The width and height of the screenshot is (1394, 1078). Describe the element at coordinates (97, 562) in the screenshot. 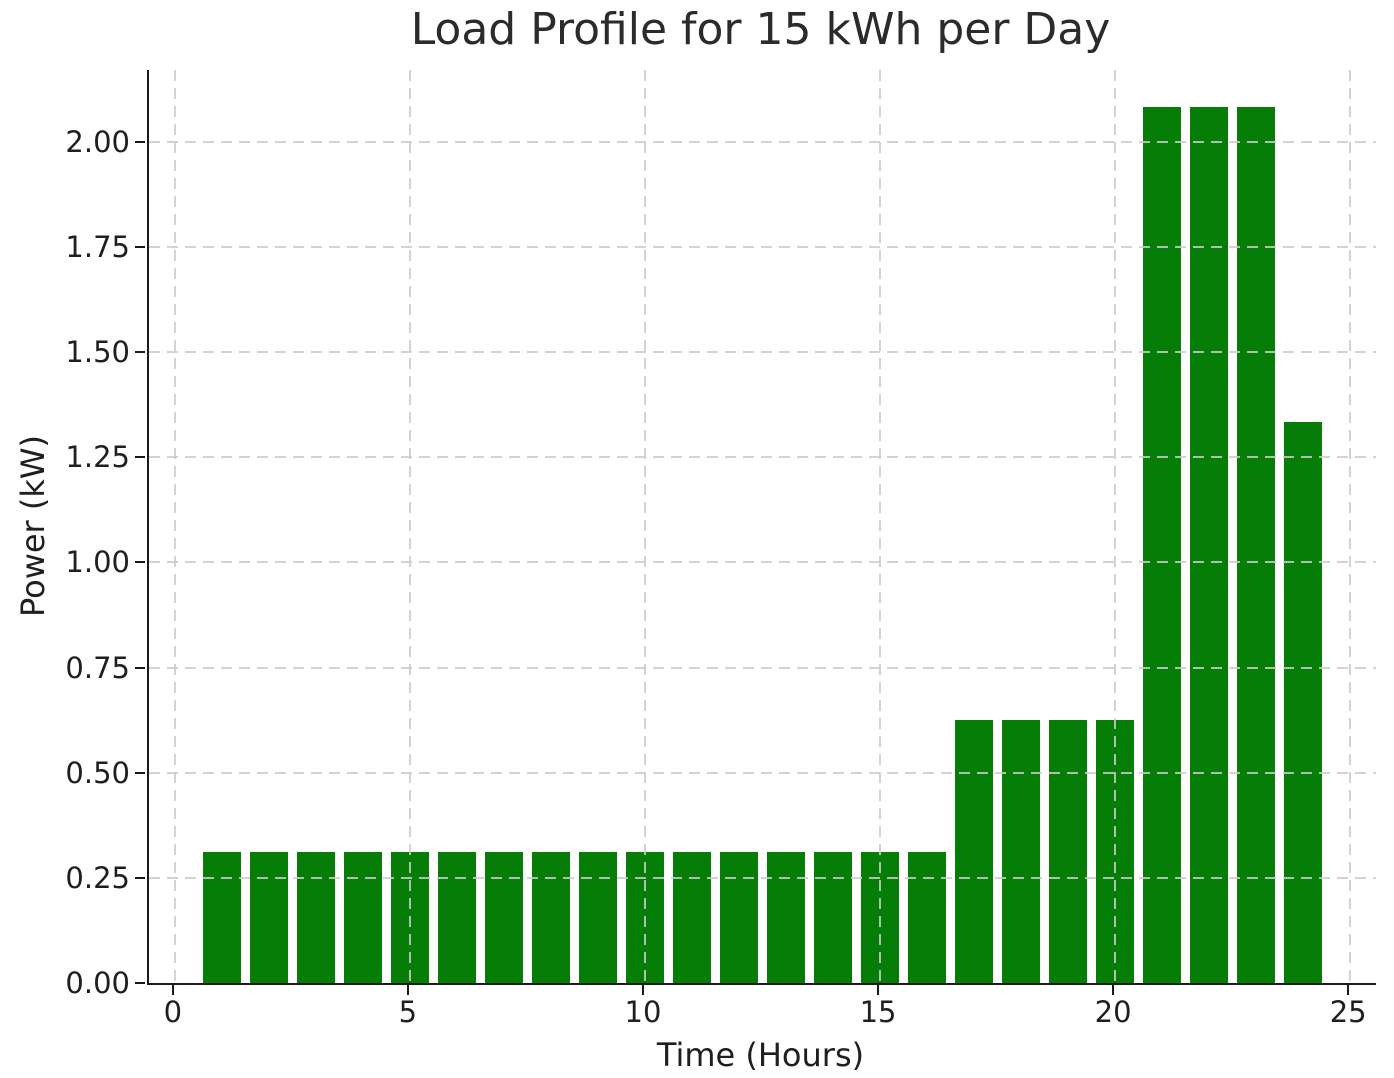

I see `y-tick-label: 1.00` at that location.